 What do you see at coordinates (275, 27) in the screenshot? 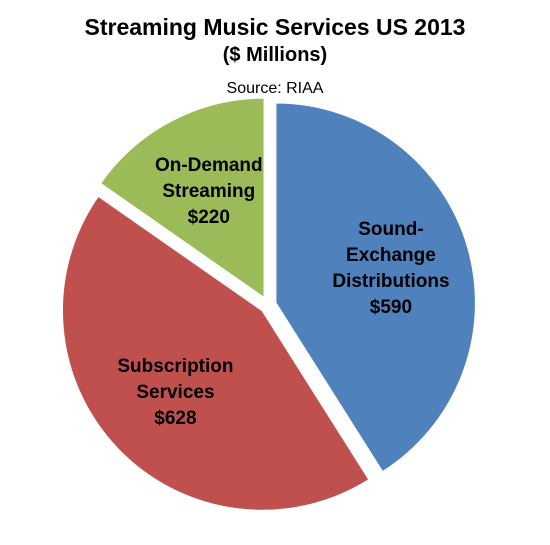
I see `chart-title: Streaming Music Services US 2013` at bounding box center [275, 27].